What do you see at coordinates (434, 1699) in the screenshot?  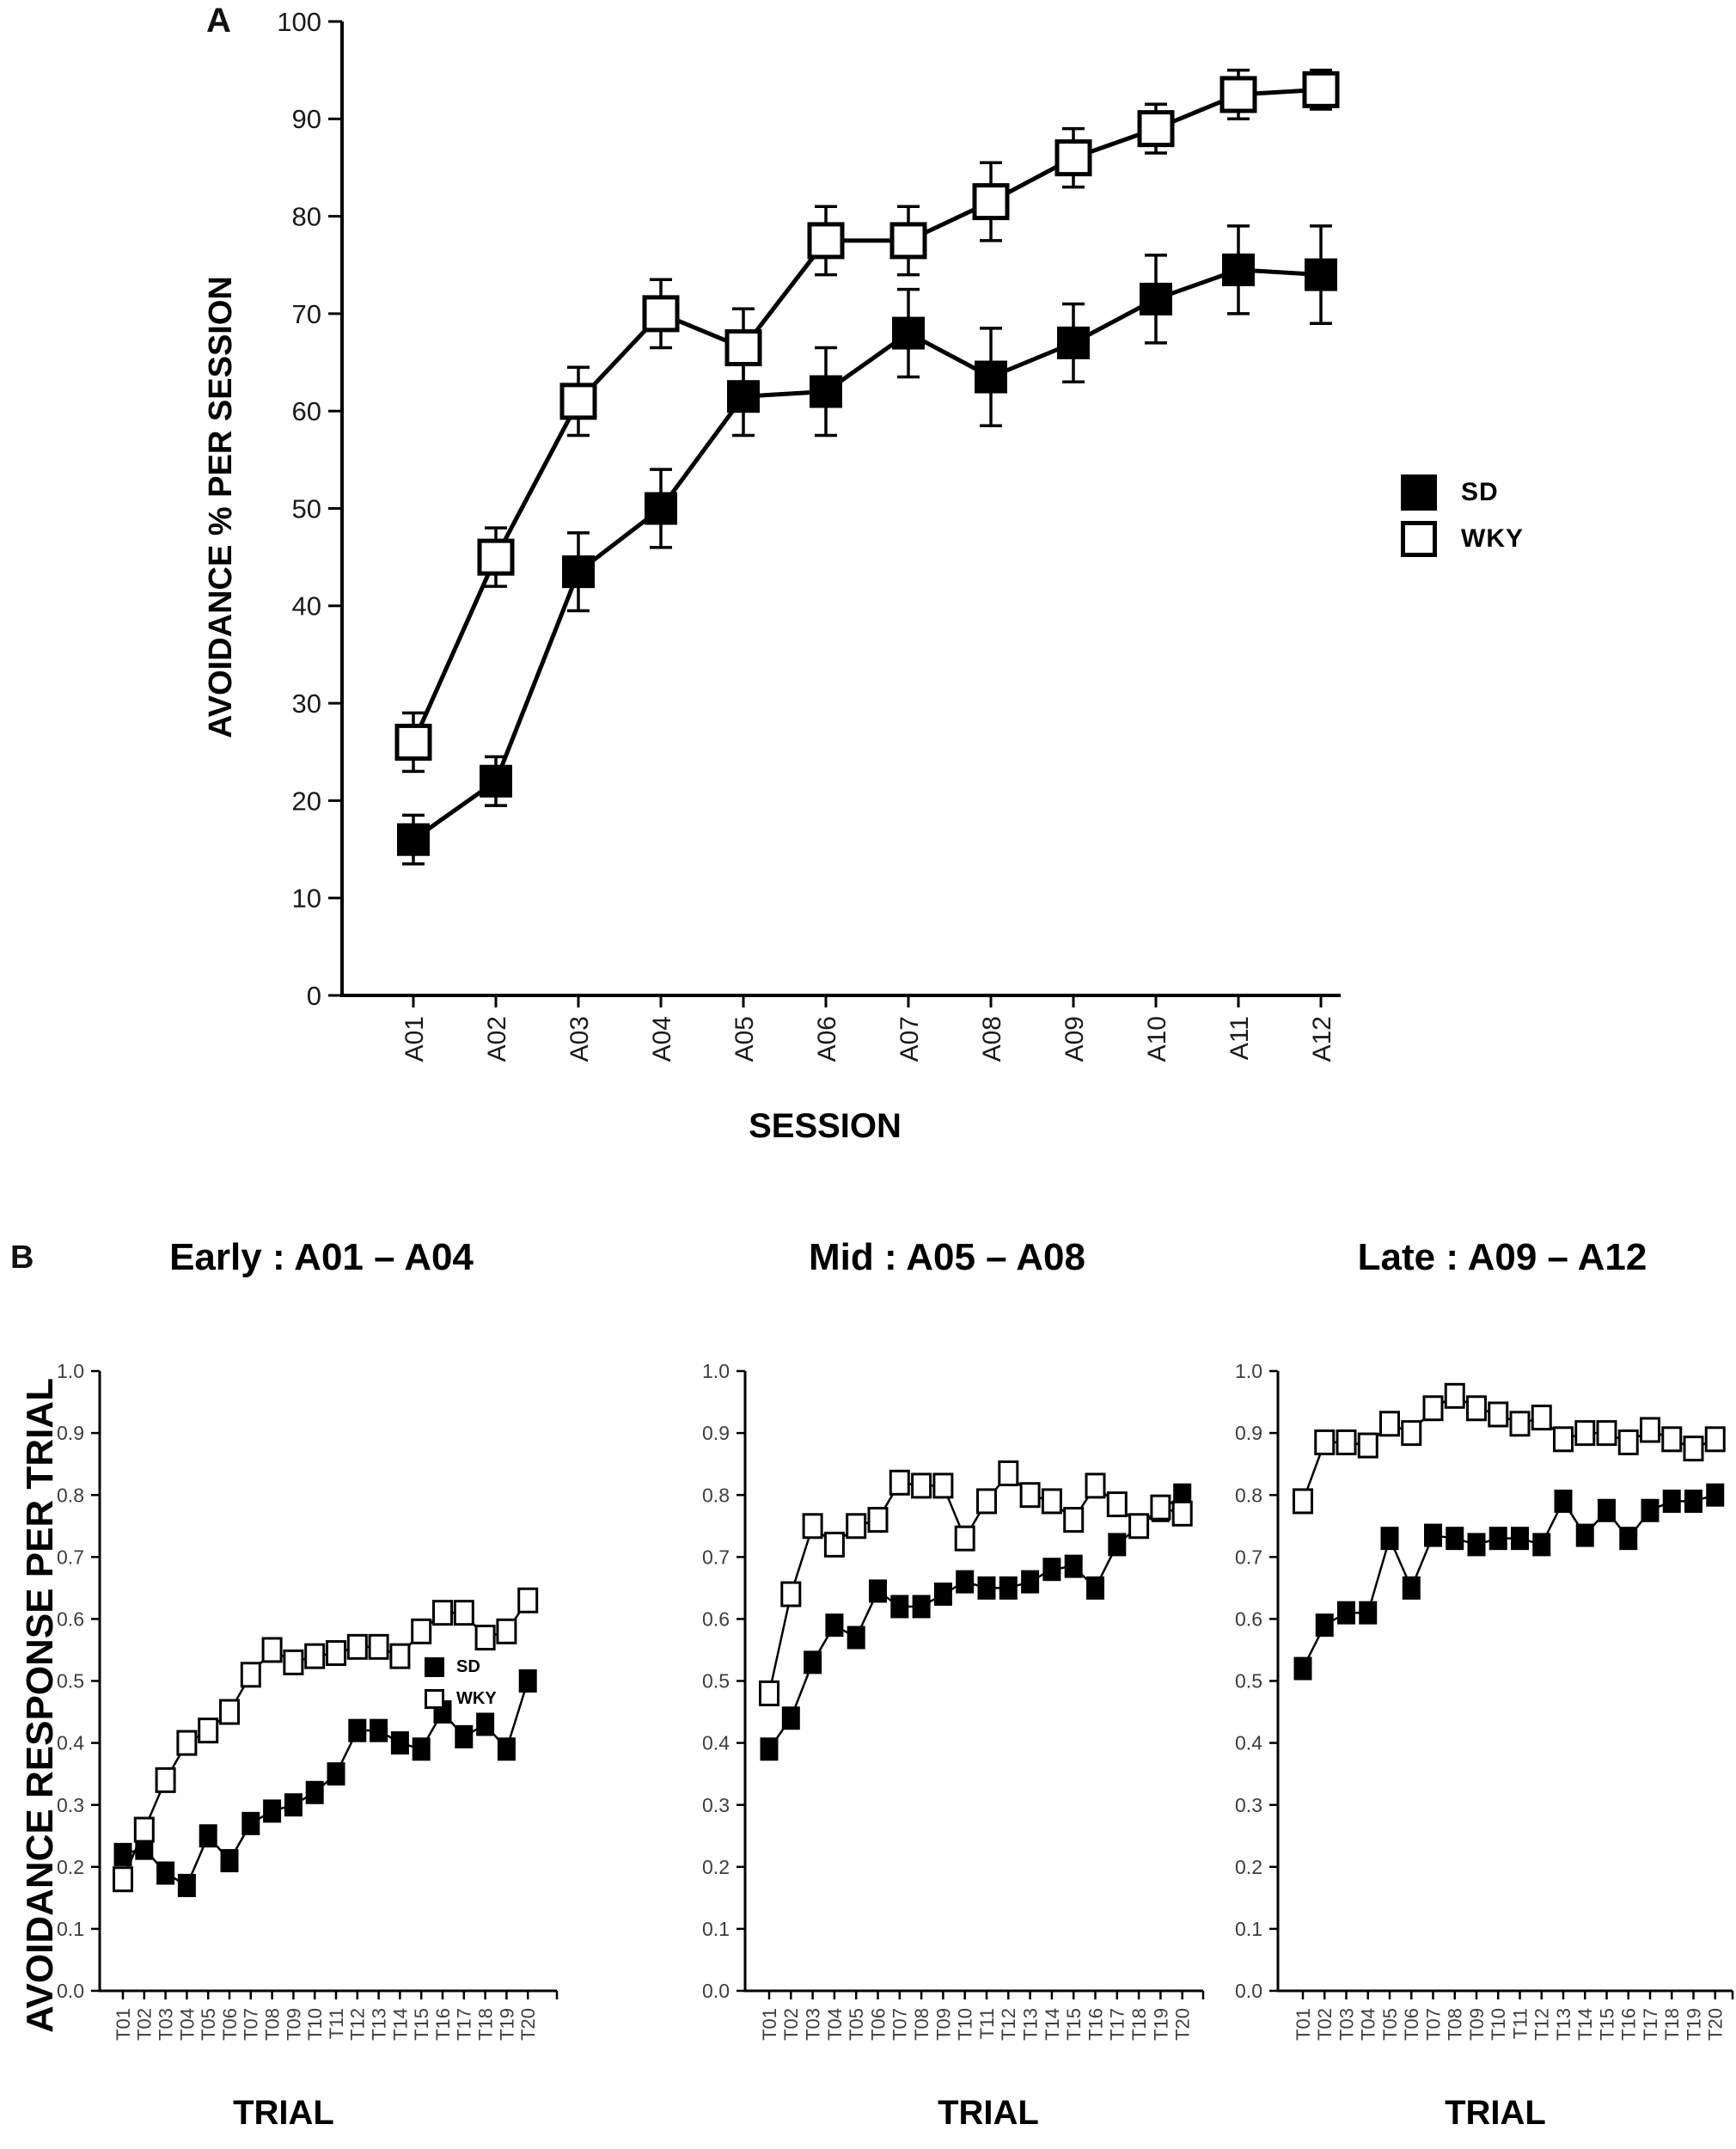 I see `wky-open-square-icon` at bounding box center [434, 1699].